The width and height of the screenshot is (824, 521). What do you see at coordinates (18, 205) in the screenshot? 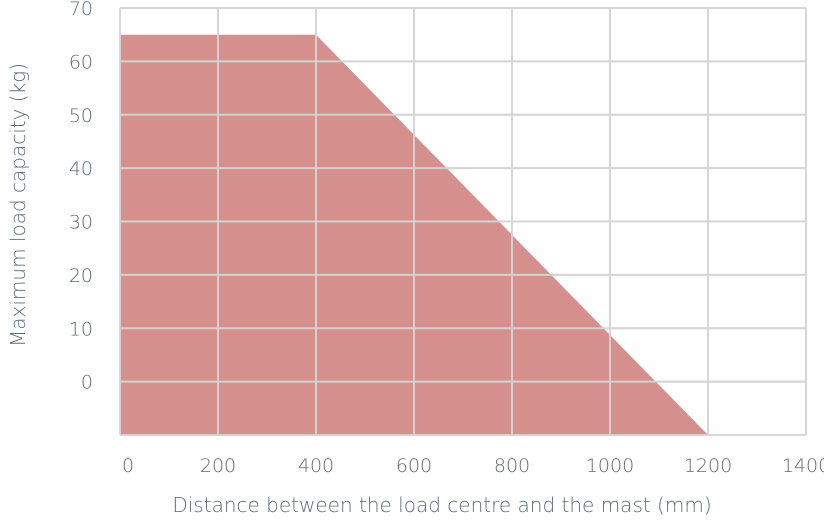
I see `y-axis-label: Maximum load capacity (kg)` at bounding box center [18, 205].